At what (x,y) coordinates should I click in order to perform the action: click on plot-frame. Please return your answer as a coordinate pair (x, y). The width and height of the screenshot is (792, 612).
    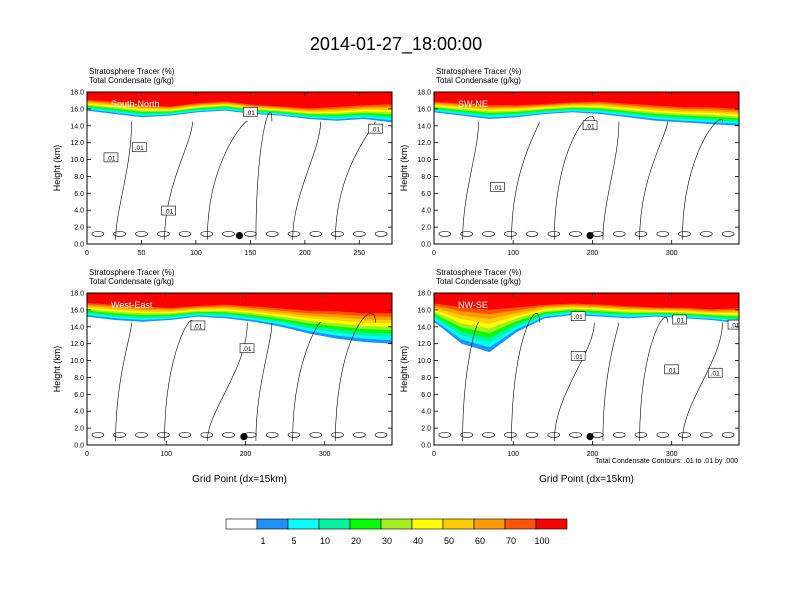
    Looking at the image, I should click on (586, 369).